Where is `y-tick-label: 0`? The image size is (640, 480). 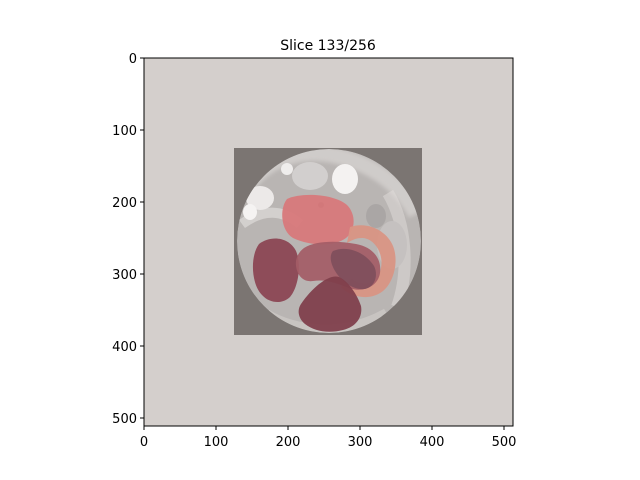
y-tick-label: 0 is located at coordinates (133, 59).